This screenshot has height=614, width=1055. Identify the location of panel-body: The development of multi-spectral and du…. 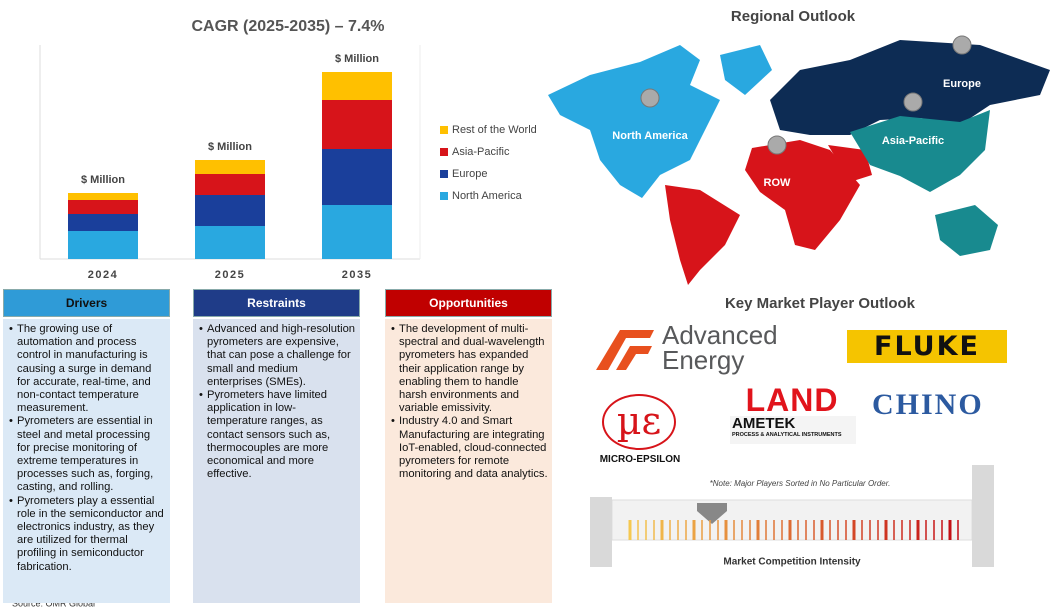
(468, 461).